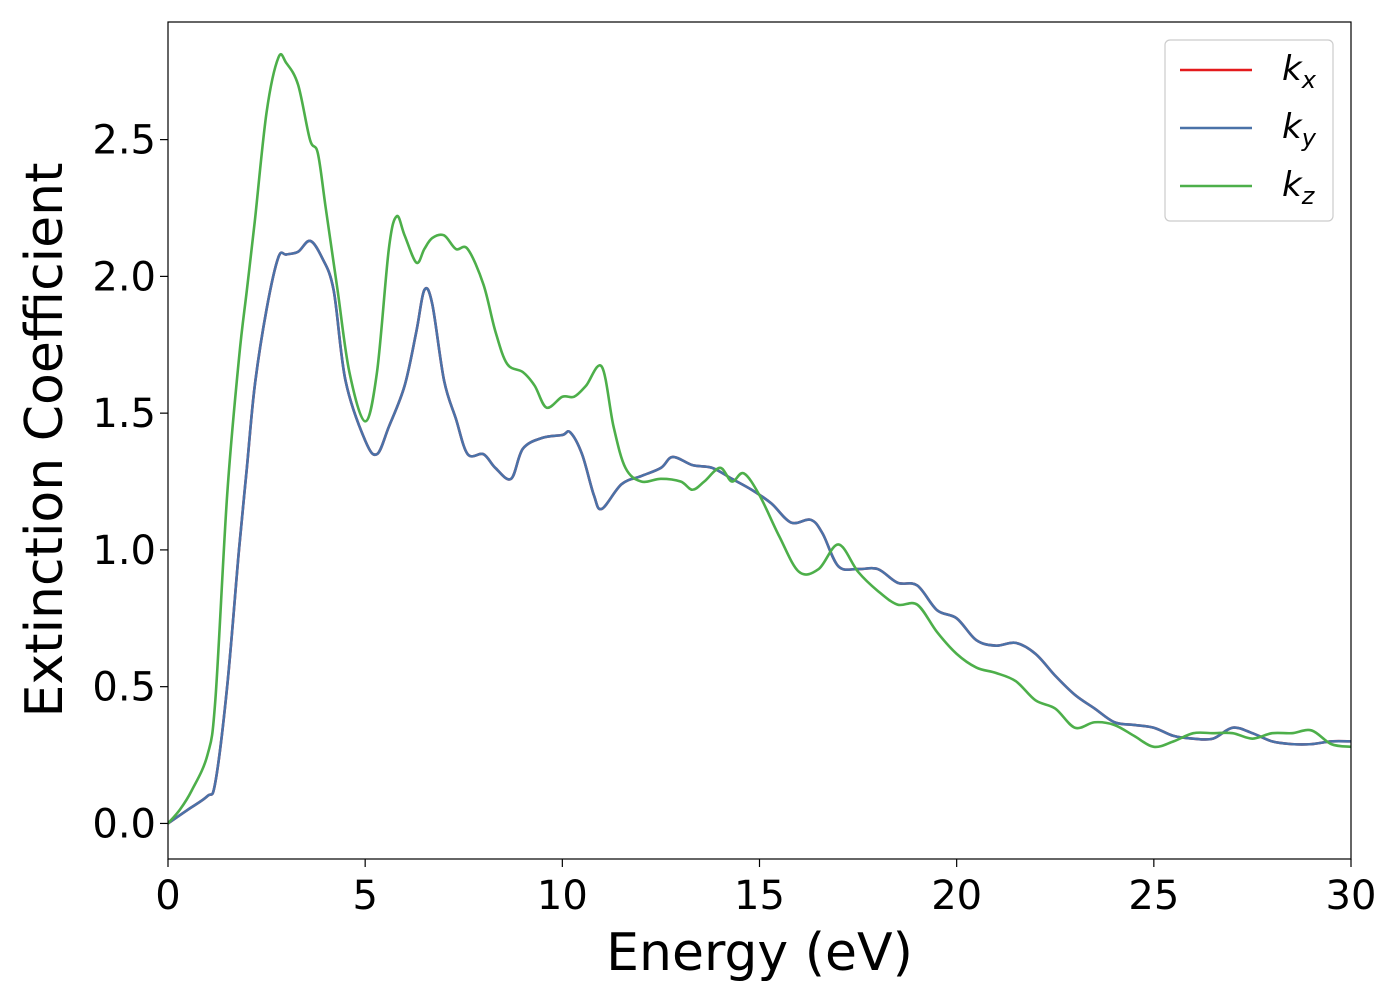 The width and height of the screenshot is (1400, 1000). I want to click on x-tick-label: 30, so click(1351, 896).